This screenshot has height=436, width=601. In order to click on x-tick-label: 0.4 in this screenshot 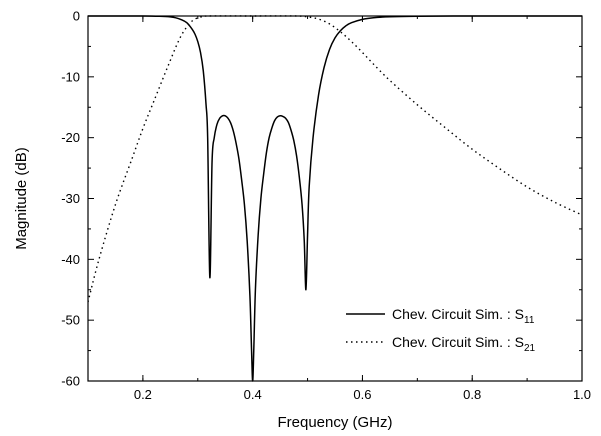, I will do `click(253, 394)`.